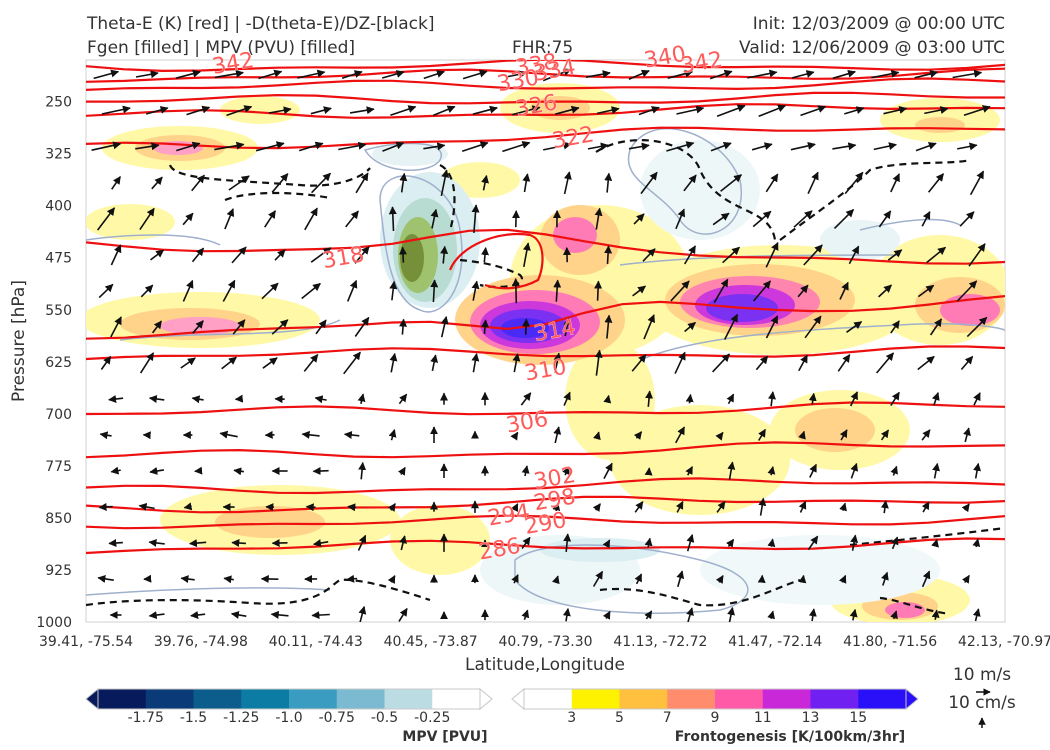 The image size is (1050, 750). What do you see at coordinates (543, 48) in the screenshot?
I see `forecast-hour: FHR:75` at bounding box center [543, 48].